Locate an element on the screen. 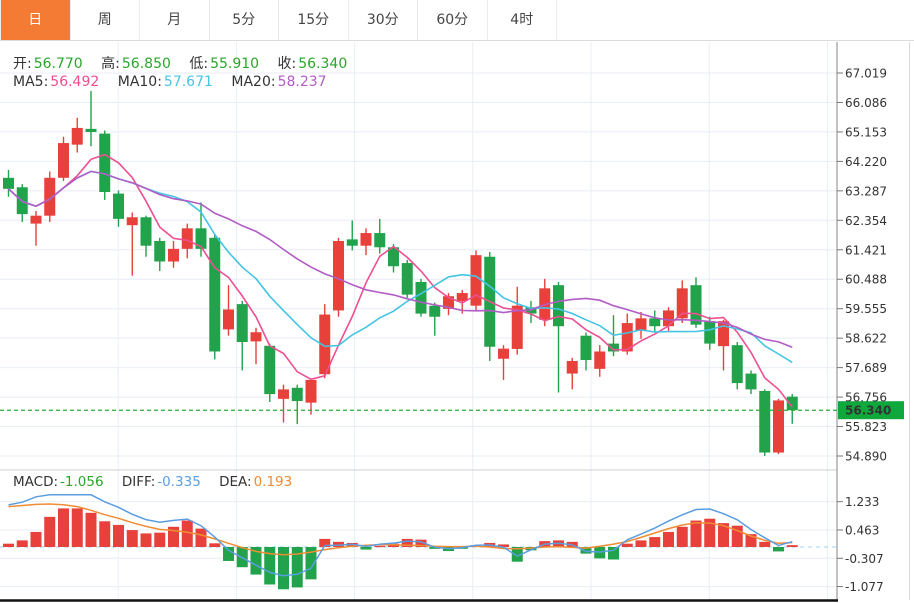 This screenshot has width=914, height=603. axis-tick-label: 0.463 is located at coordinates (862, 530).